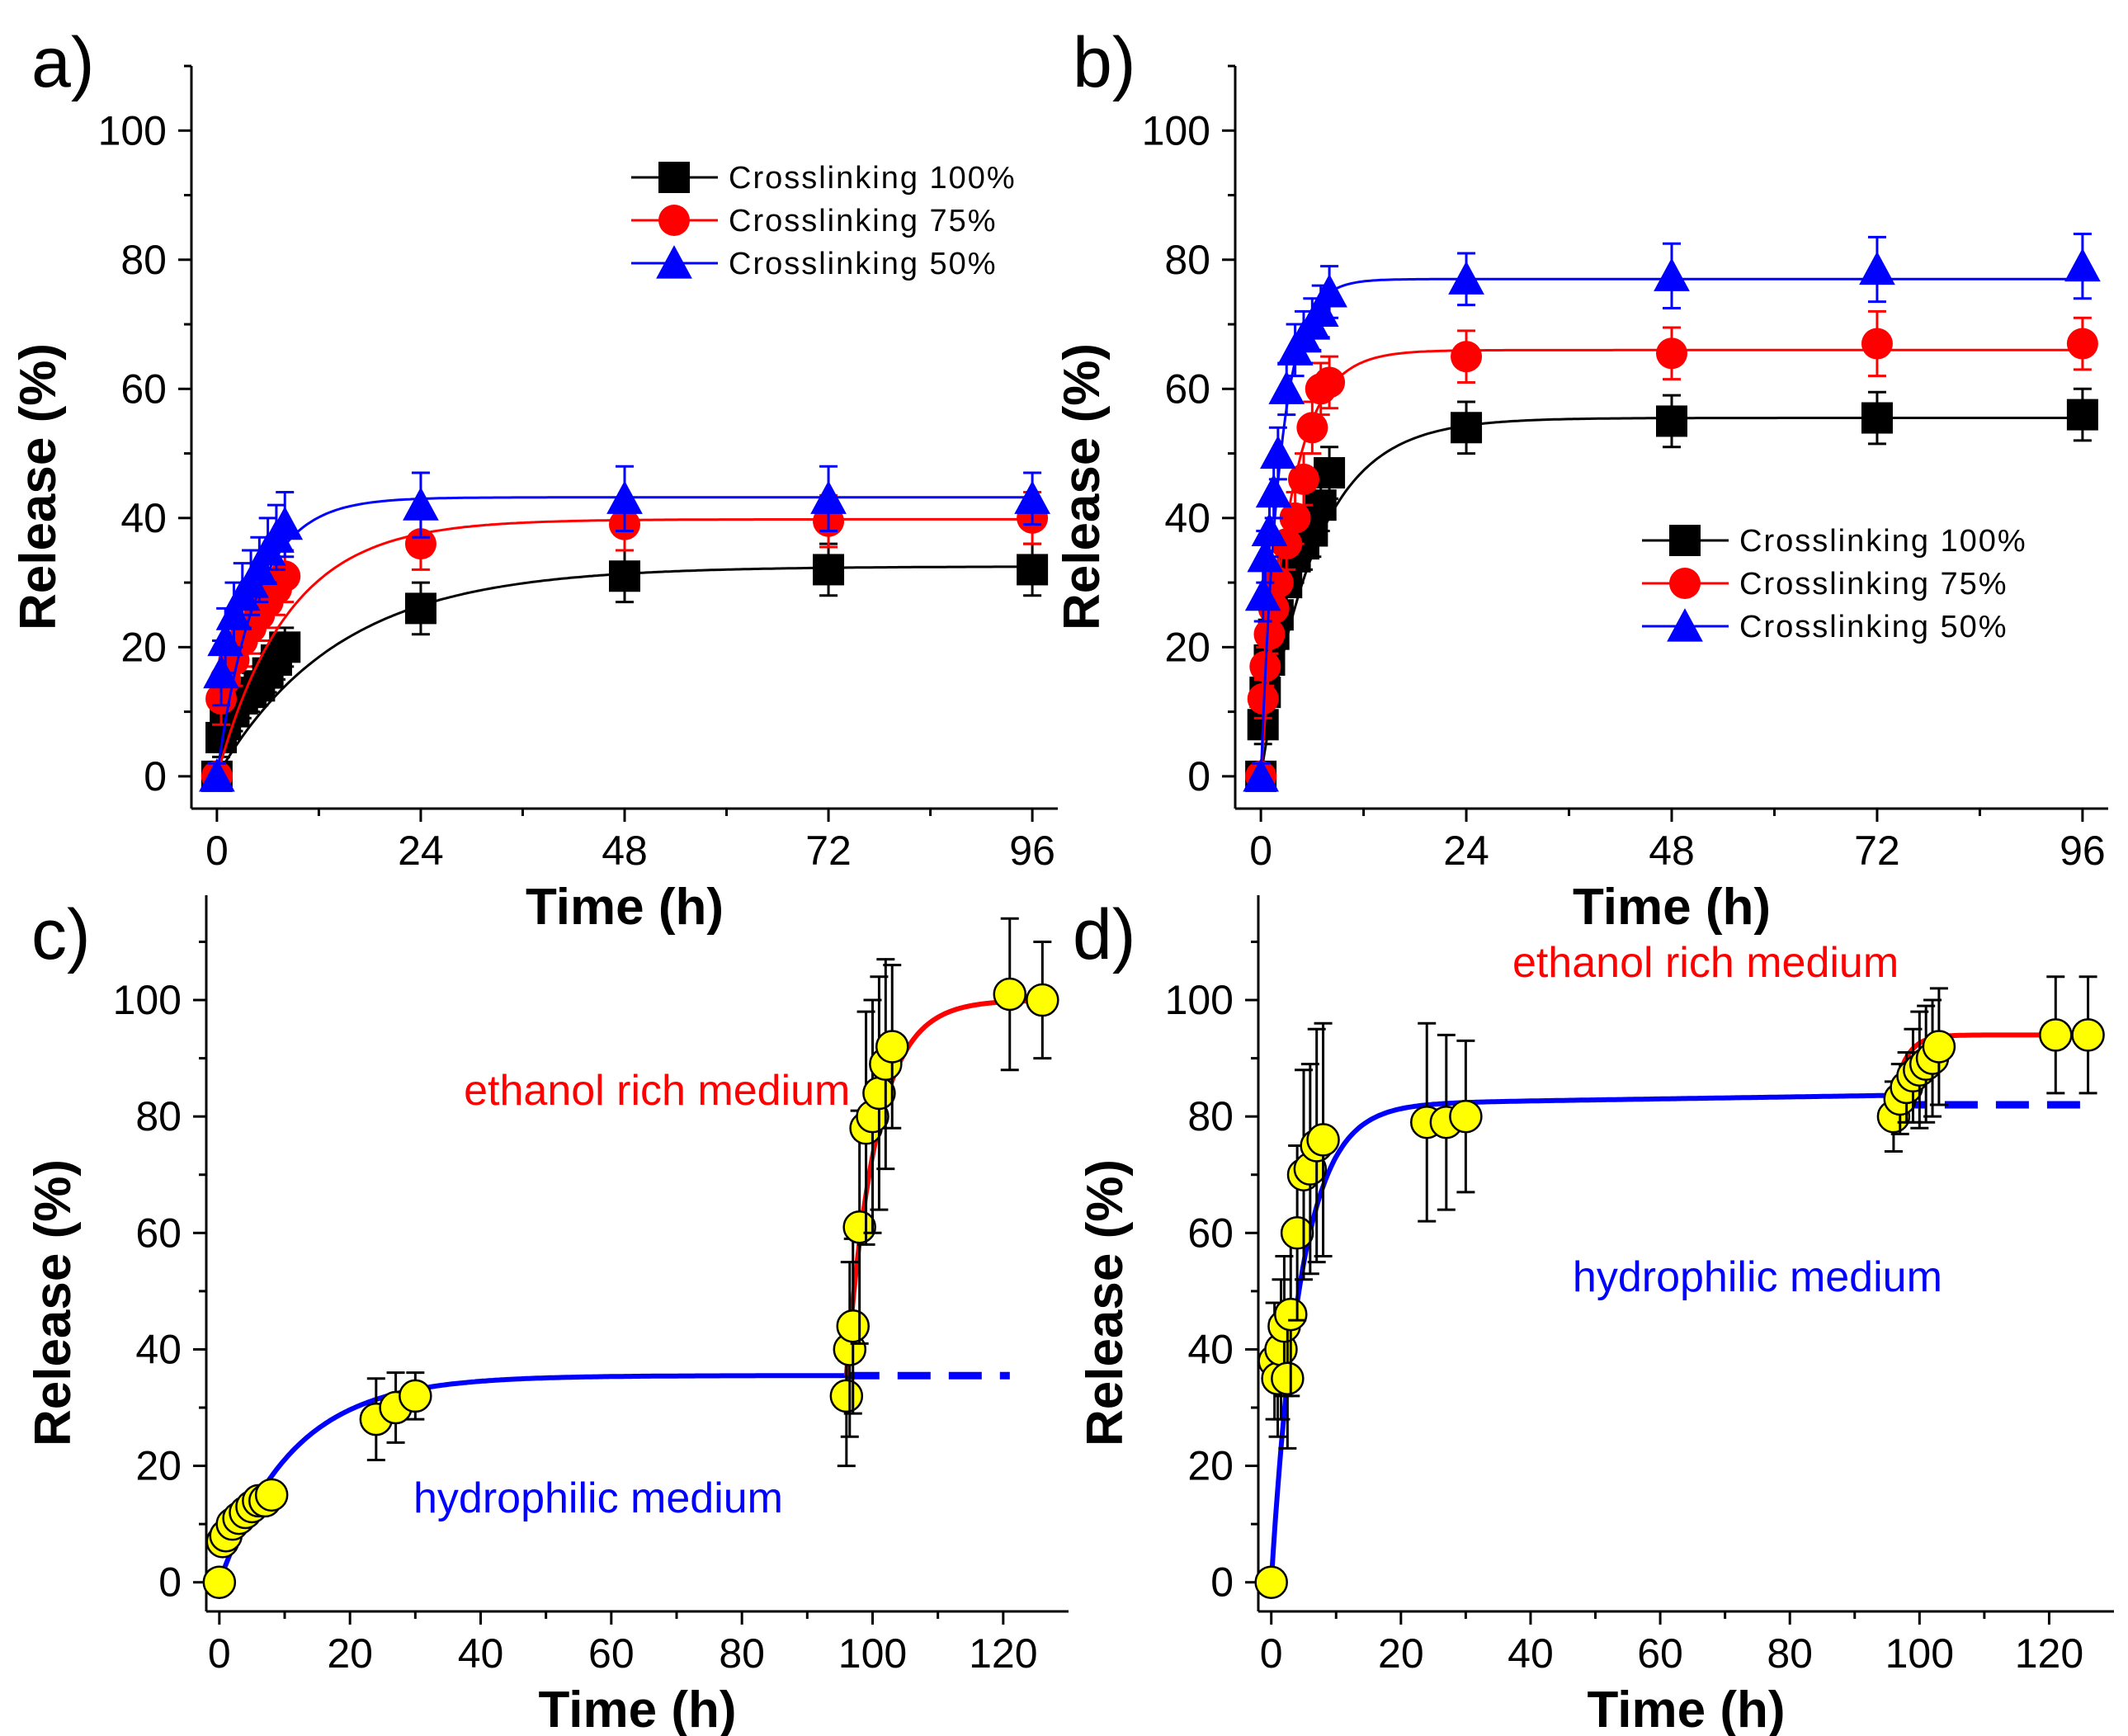 The width and height of the screenshot is (2128, 1736). I want to click on x-tick-label: 24, so click(421, 851).